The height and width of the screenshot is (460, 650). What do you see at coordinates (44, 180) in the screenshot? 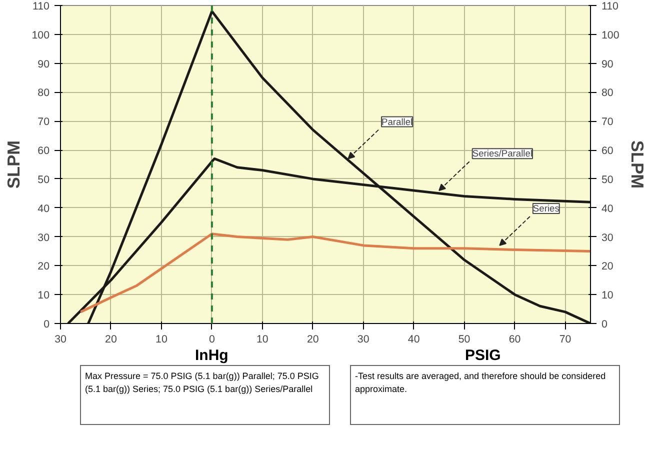
I see `y-tick-label: 50` at bounding box center [44, 180].